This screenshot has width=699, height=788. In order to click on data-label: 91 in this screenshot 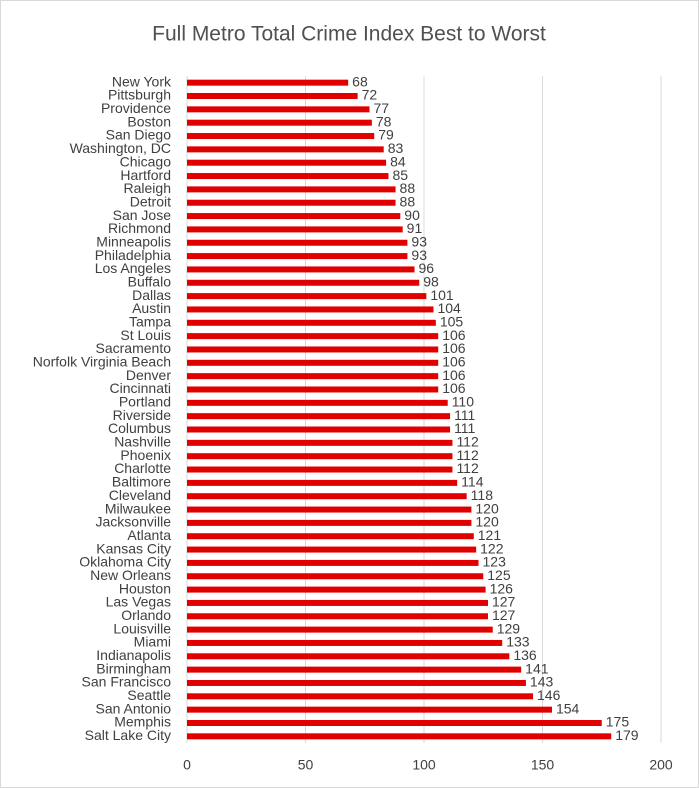, I will do `click(415, 228)`.